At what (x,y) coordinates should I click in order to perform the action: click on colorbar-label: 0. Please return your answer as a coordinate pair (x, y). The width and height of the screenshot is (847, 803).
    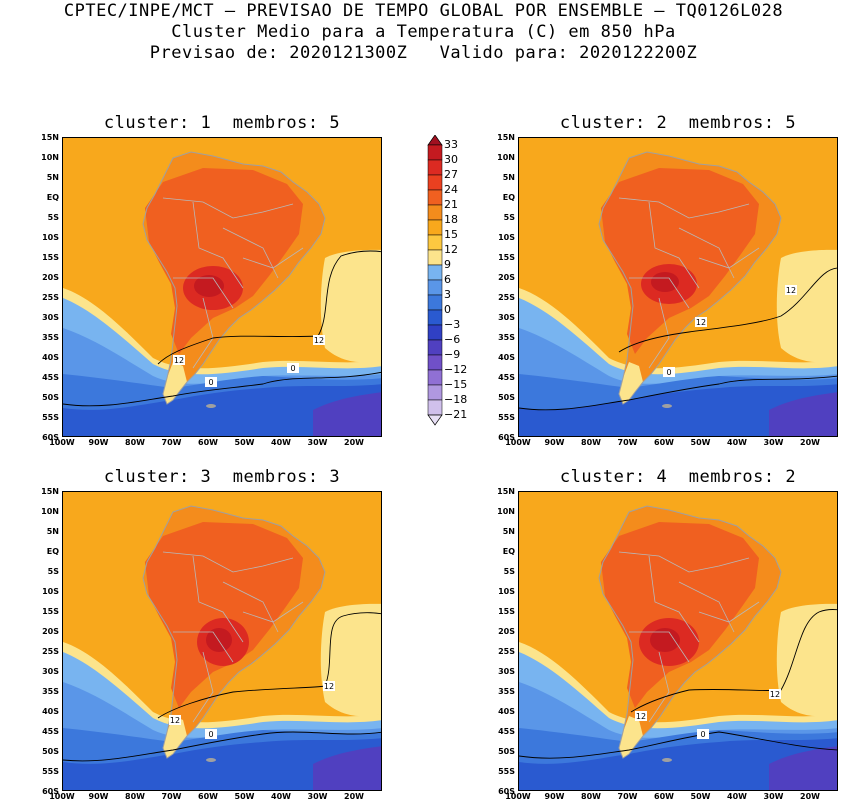
    Looking at the image, I should click on (447, 309).